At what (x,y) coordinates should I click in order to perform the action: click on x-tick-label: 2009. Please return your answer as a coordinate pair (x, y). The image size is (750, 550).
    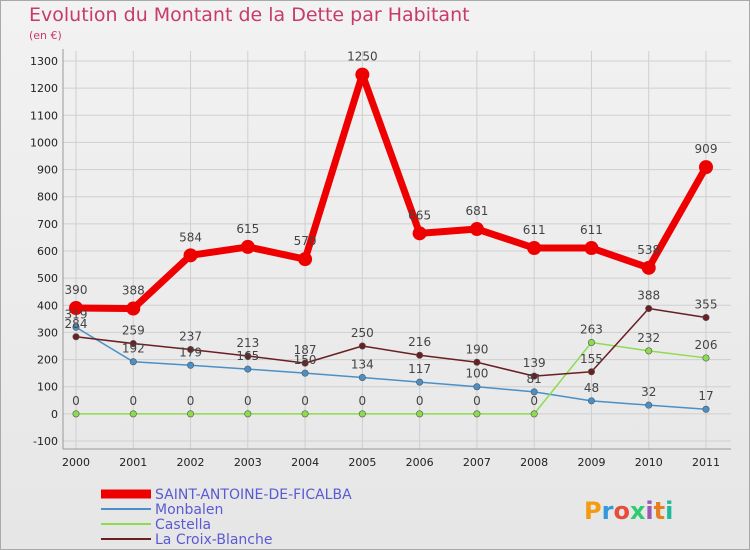
    Looking at the image, I should click on (591, 462).